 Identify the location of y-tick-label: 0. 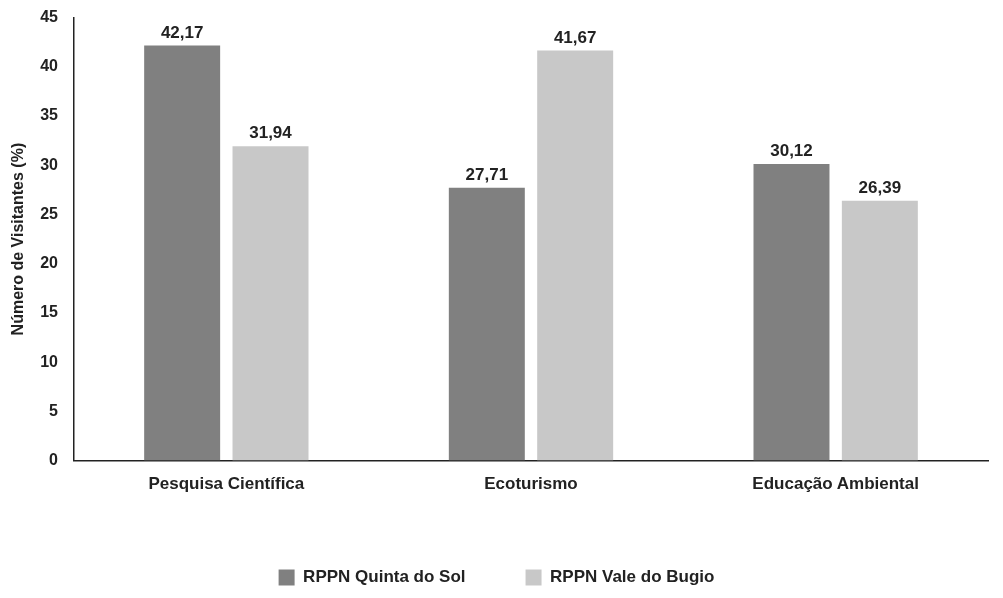
(54, 460).